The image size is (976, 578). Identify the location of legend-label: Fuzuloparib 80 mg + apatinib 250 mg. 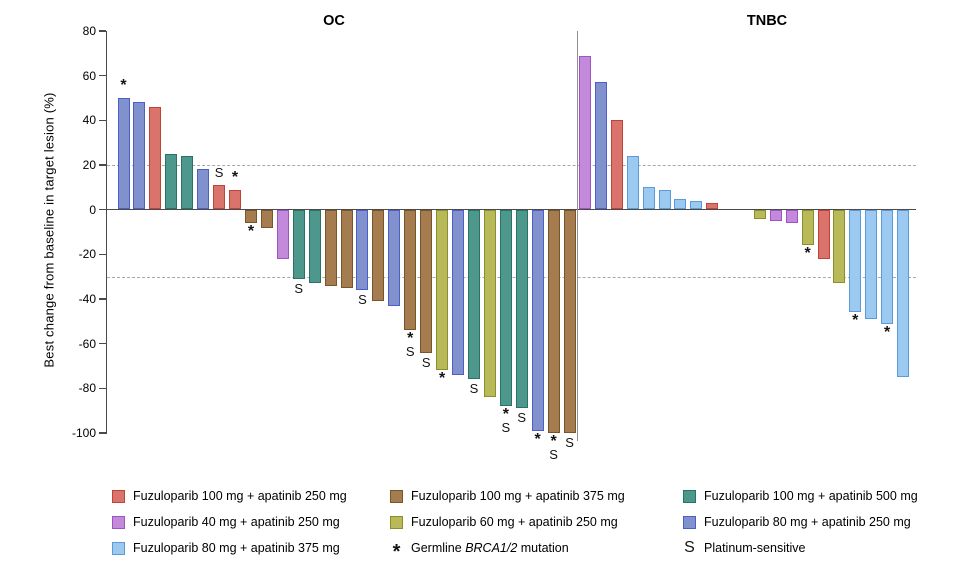
(807, 522).